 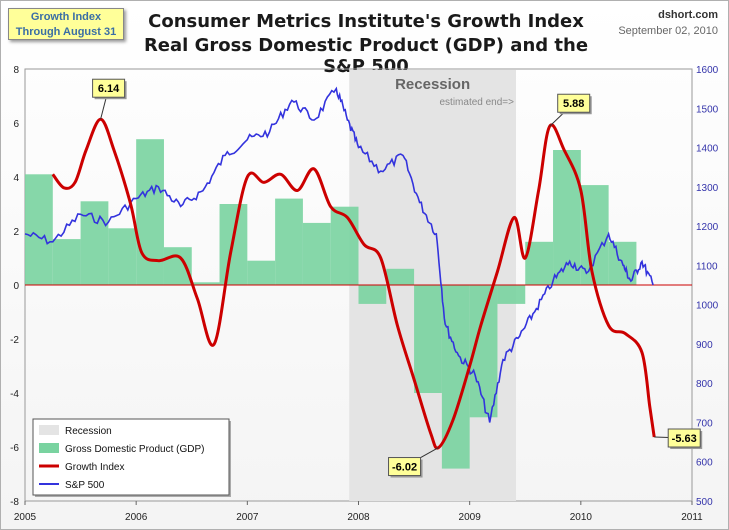 What do you see at coordinates (707, 149) in the screenshot?
I see `y-right-tick-label: 1400` at bounding box center [707, 149].